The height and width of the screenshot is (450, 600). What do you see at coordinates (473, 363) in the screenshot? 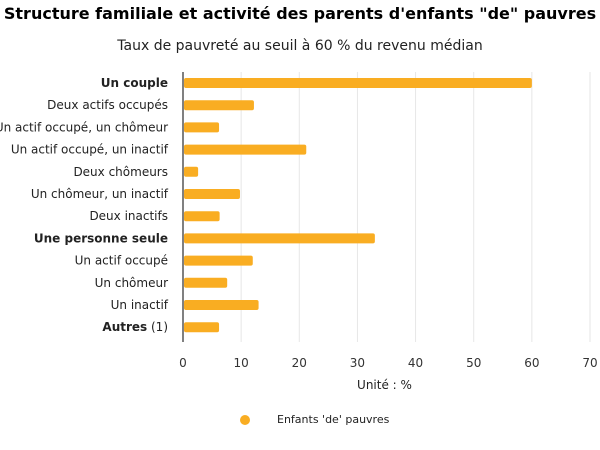
I see `x-tick-label: 50` at bounding box center [473, 363].